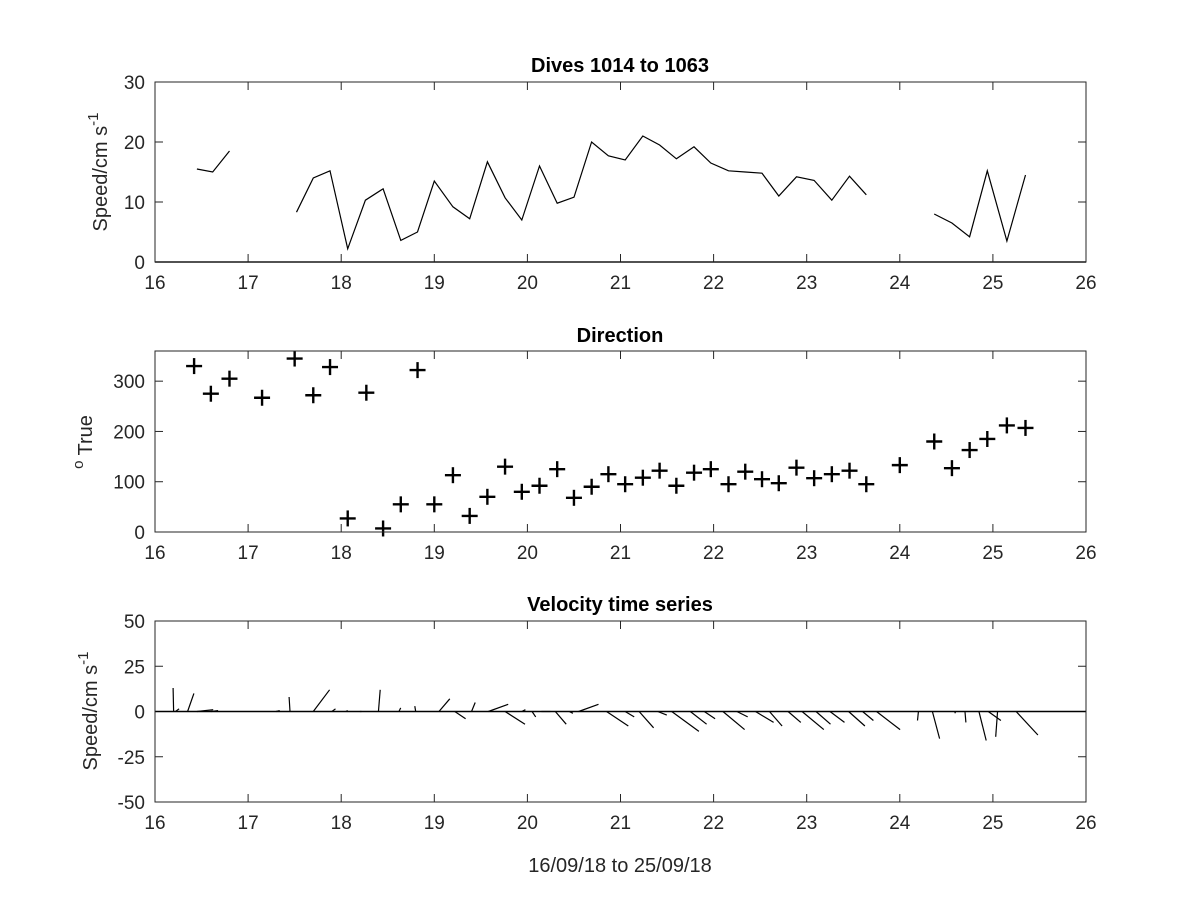  What do you see at coordinates (620, 66) in the screenshot?
I see `speed-chart-title: Dives 1014 to 1063` at bounding box center [620, 66].